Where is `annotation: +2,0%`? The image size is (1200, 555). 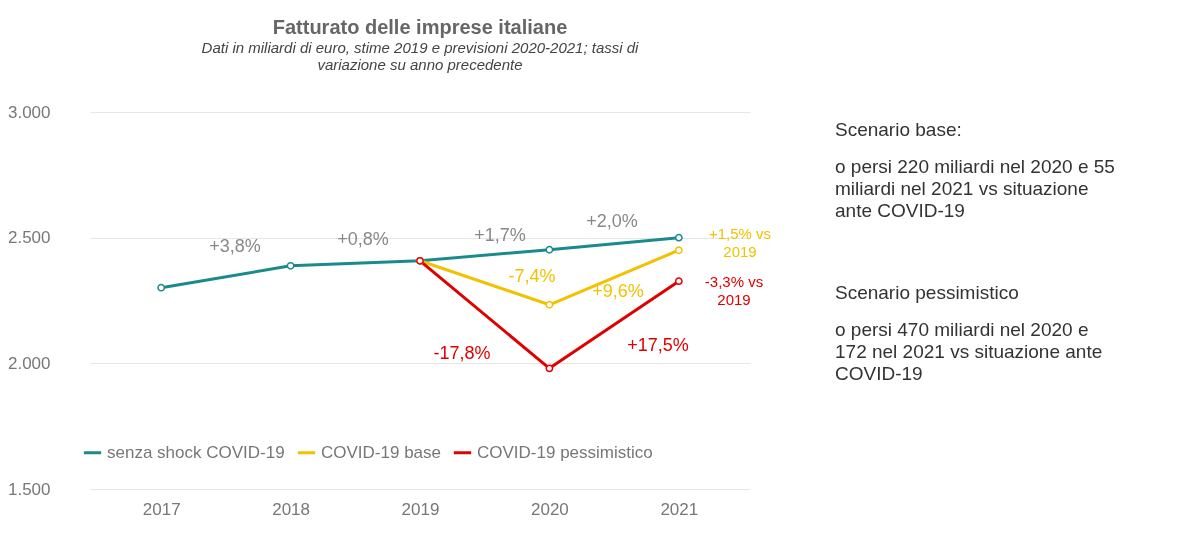 annotation: +2,0% is located at coordinates (612, 221).